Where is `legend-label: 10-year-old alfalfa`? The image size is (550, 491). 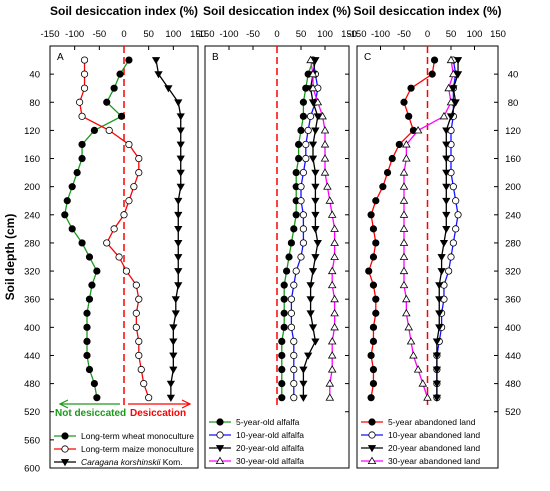
legend-label: 10-year-old alfalfa is located at coordinates (270, 435).